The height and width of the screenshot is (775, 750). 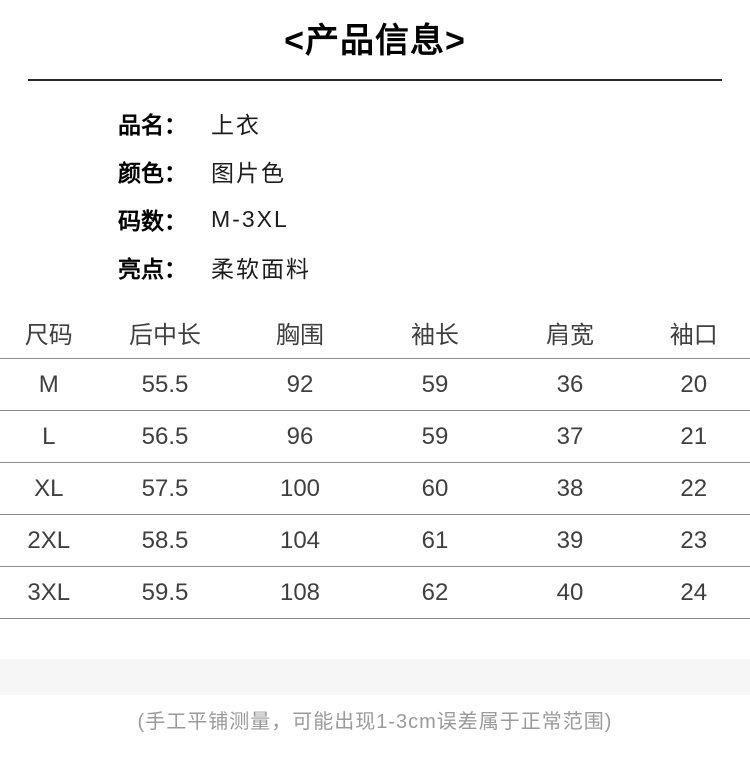 I want to click on info-row-highlight: 亮点： 柔软面料, so click(x=434, y=267).